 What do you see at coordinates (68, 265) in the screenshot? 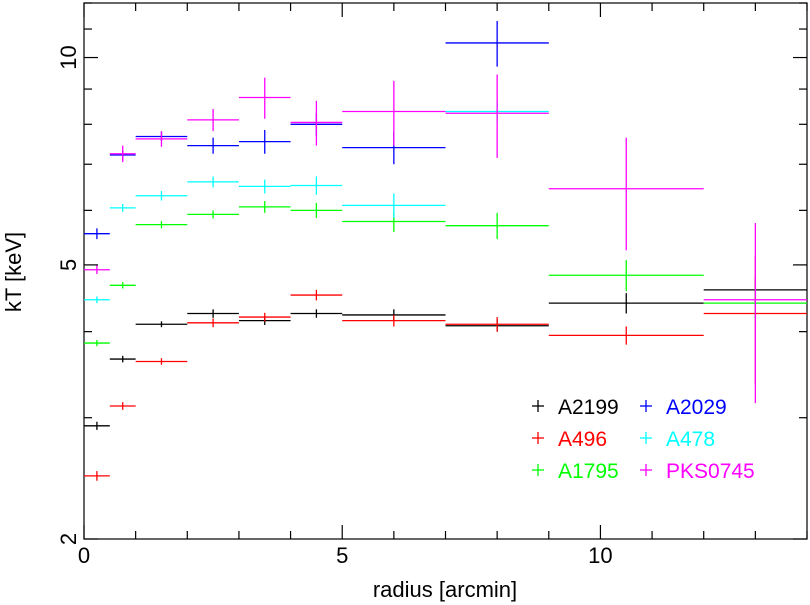
I see `y-tick-label: 5` at bounding box center [68, 265].